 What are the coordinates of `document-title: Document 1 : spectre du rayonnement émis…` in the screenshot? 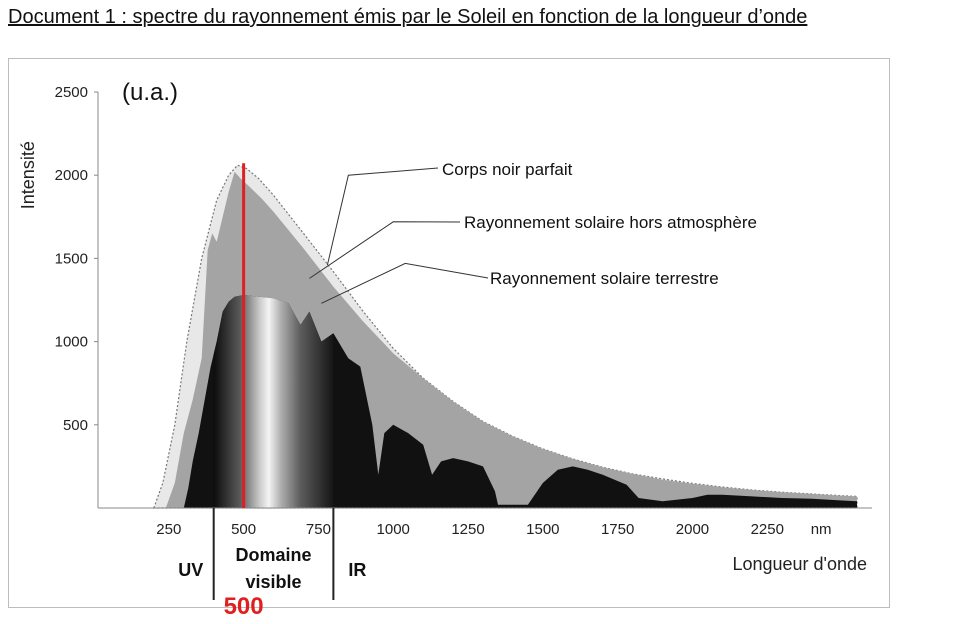 It's located at (408, 17).